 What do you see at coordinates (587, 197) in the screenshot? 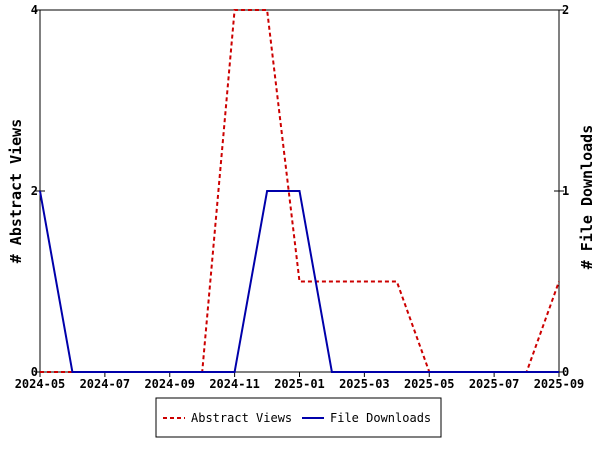
I see `right-y-axis-title: # File Downloads` at bounding box center [587, 197].